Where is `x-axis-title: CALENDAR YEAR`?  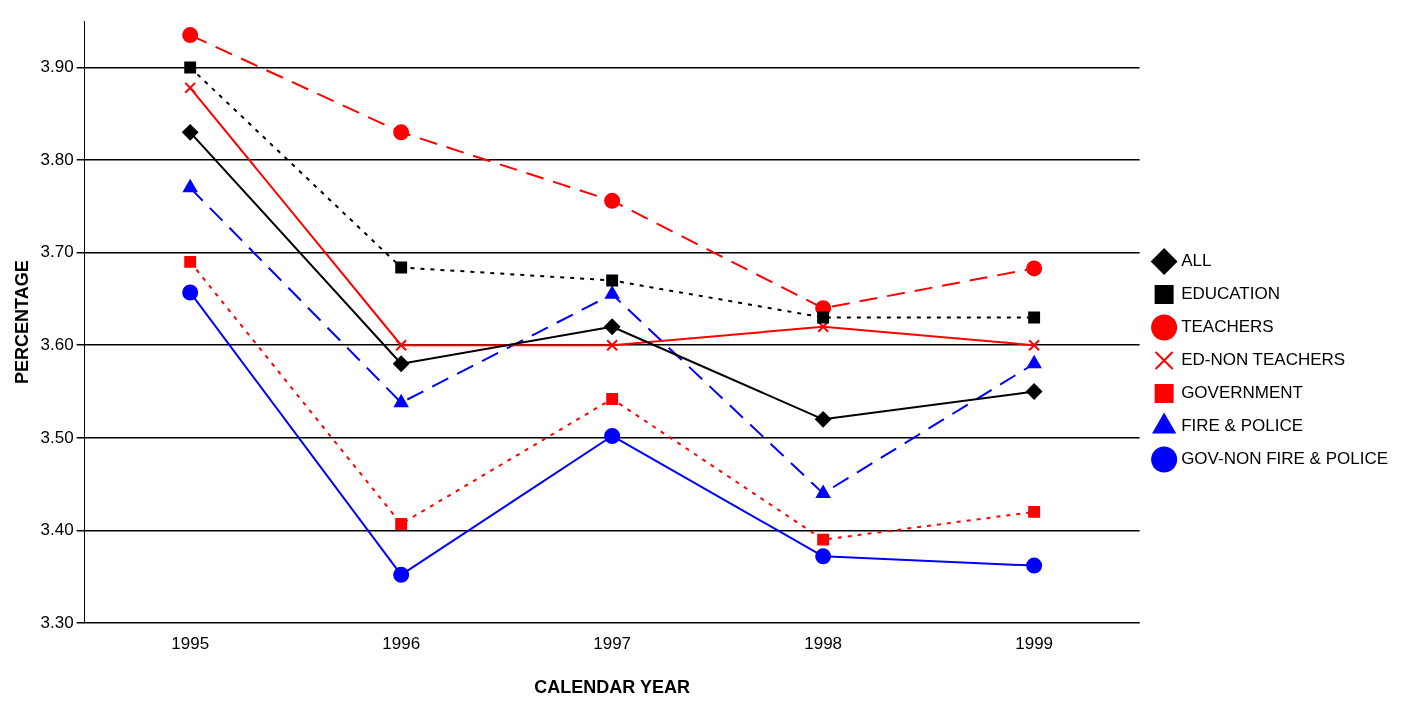
x-axis-title: CALENDAR YEAR is located at coordinates (612, 687).